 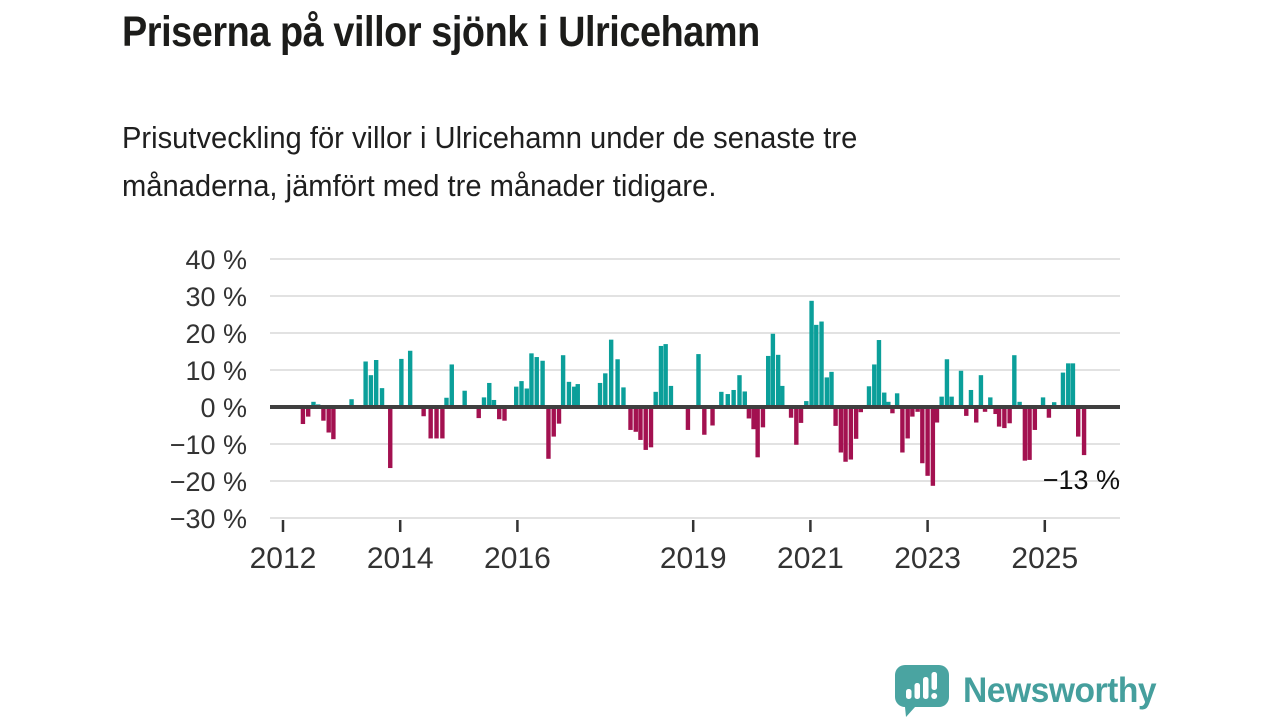 What do you see at coordinates (216, 334) in the screenshot?
I see `y-axis-tick-label: 20 %` at bounding box center [216, 334].